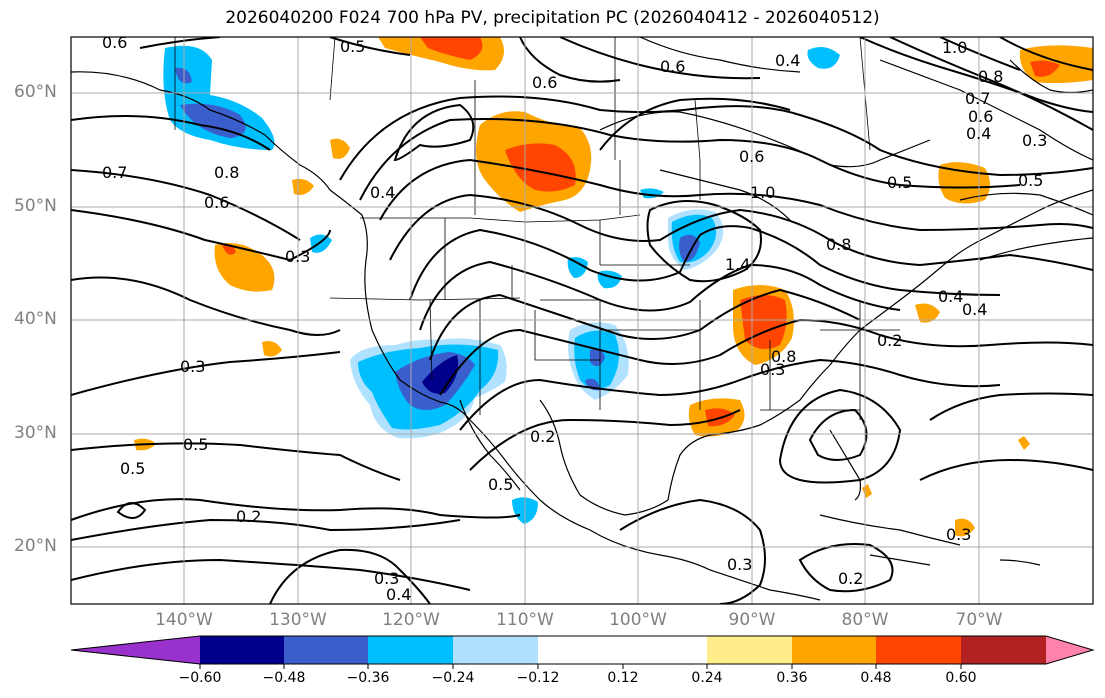  What do you see at coordinates (135, 650) in the screenshot?
I see `colorbar-extend-low` at bounding box center [135, 650].